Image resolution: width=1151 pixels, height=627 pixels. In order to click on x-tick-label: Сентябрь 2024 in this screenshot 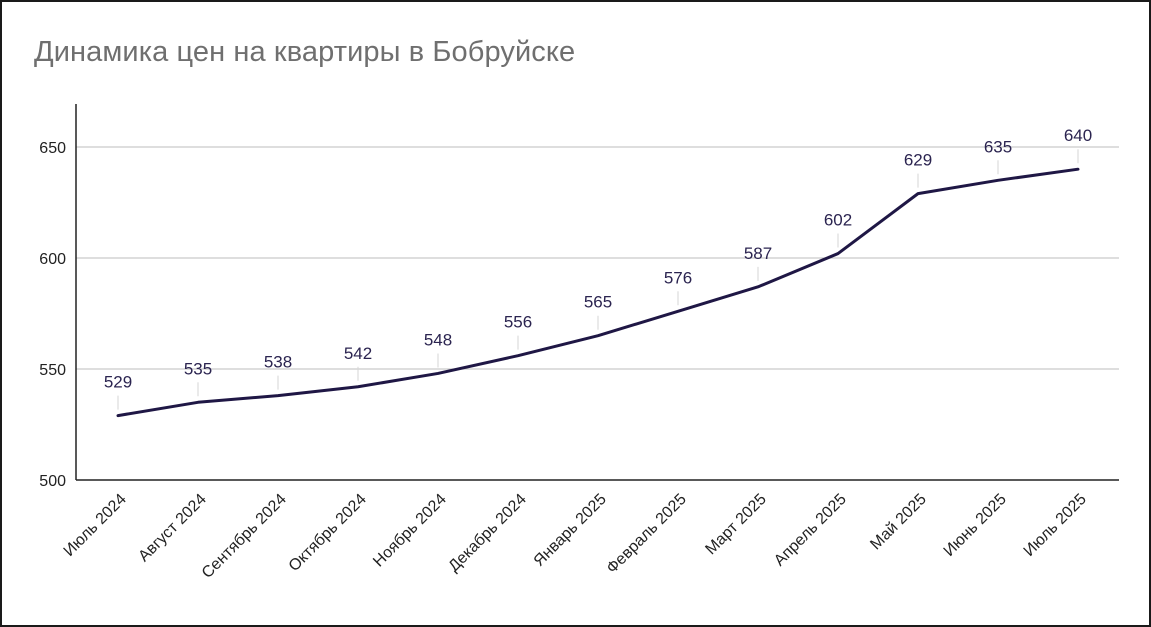, I will do `click(244, 536)`.